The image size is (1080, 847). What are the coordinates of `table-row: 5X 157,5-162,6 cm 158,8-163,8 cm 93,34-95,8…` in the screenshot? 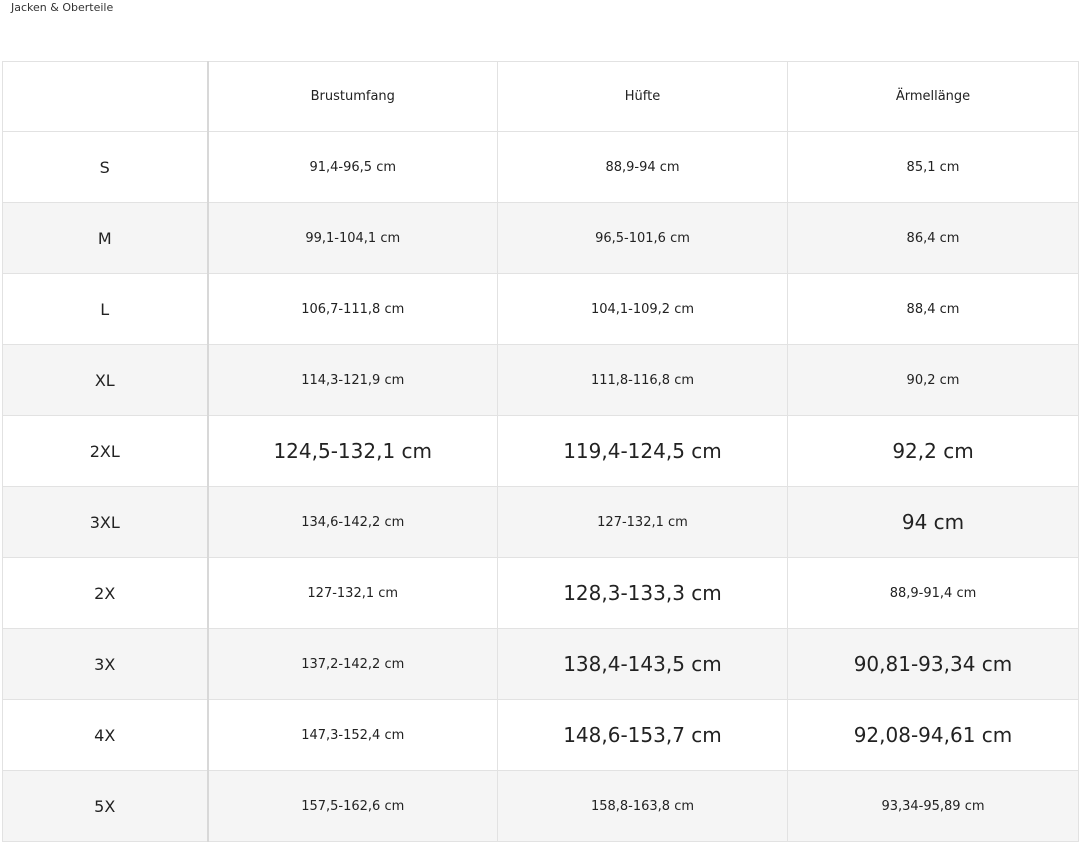 It's located at (540, 806).